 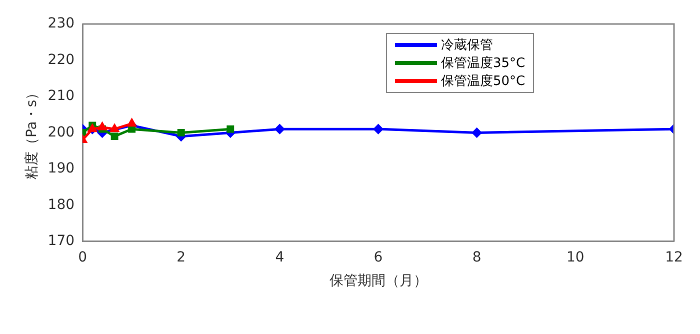 I want to click on x-tick-label: 6, so click(x=378, y=257).